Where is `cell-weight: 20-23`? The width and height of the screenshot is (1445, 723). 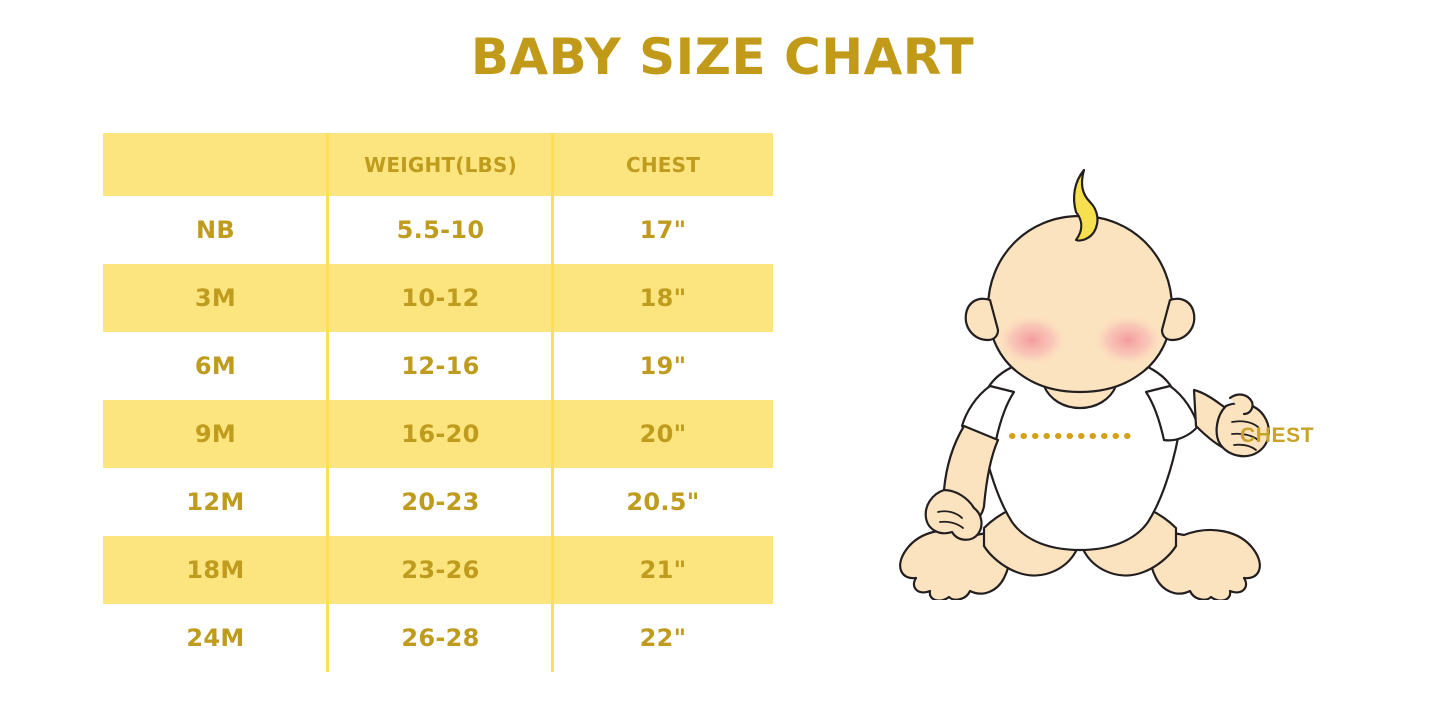 cell-weight: 20-23 is located at coordinates (440, 502).